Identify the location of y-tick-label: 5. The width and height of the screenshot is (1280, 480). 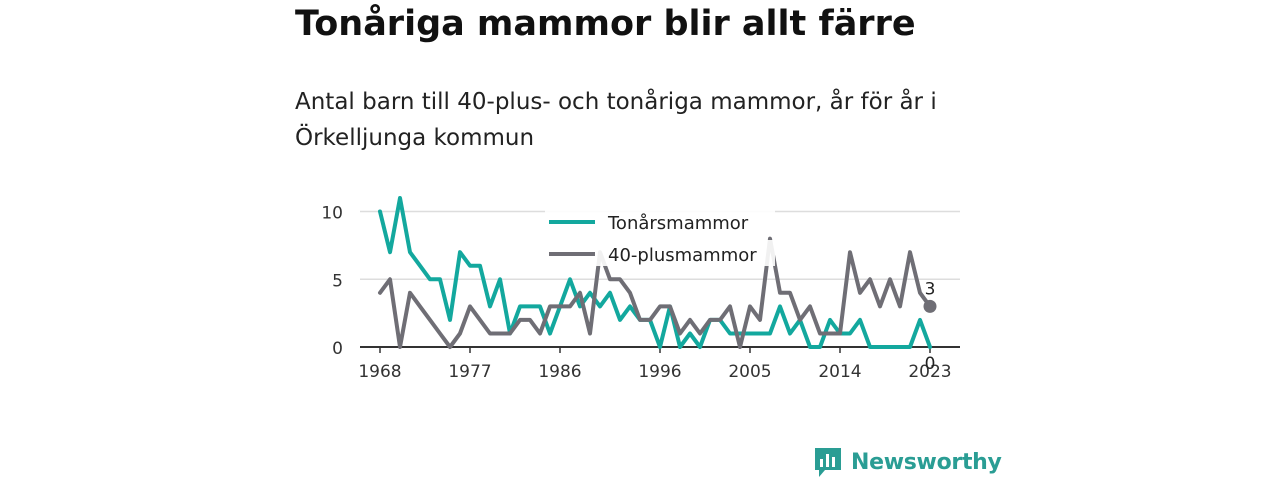
(337, 281).